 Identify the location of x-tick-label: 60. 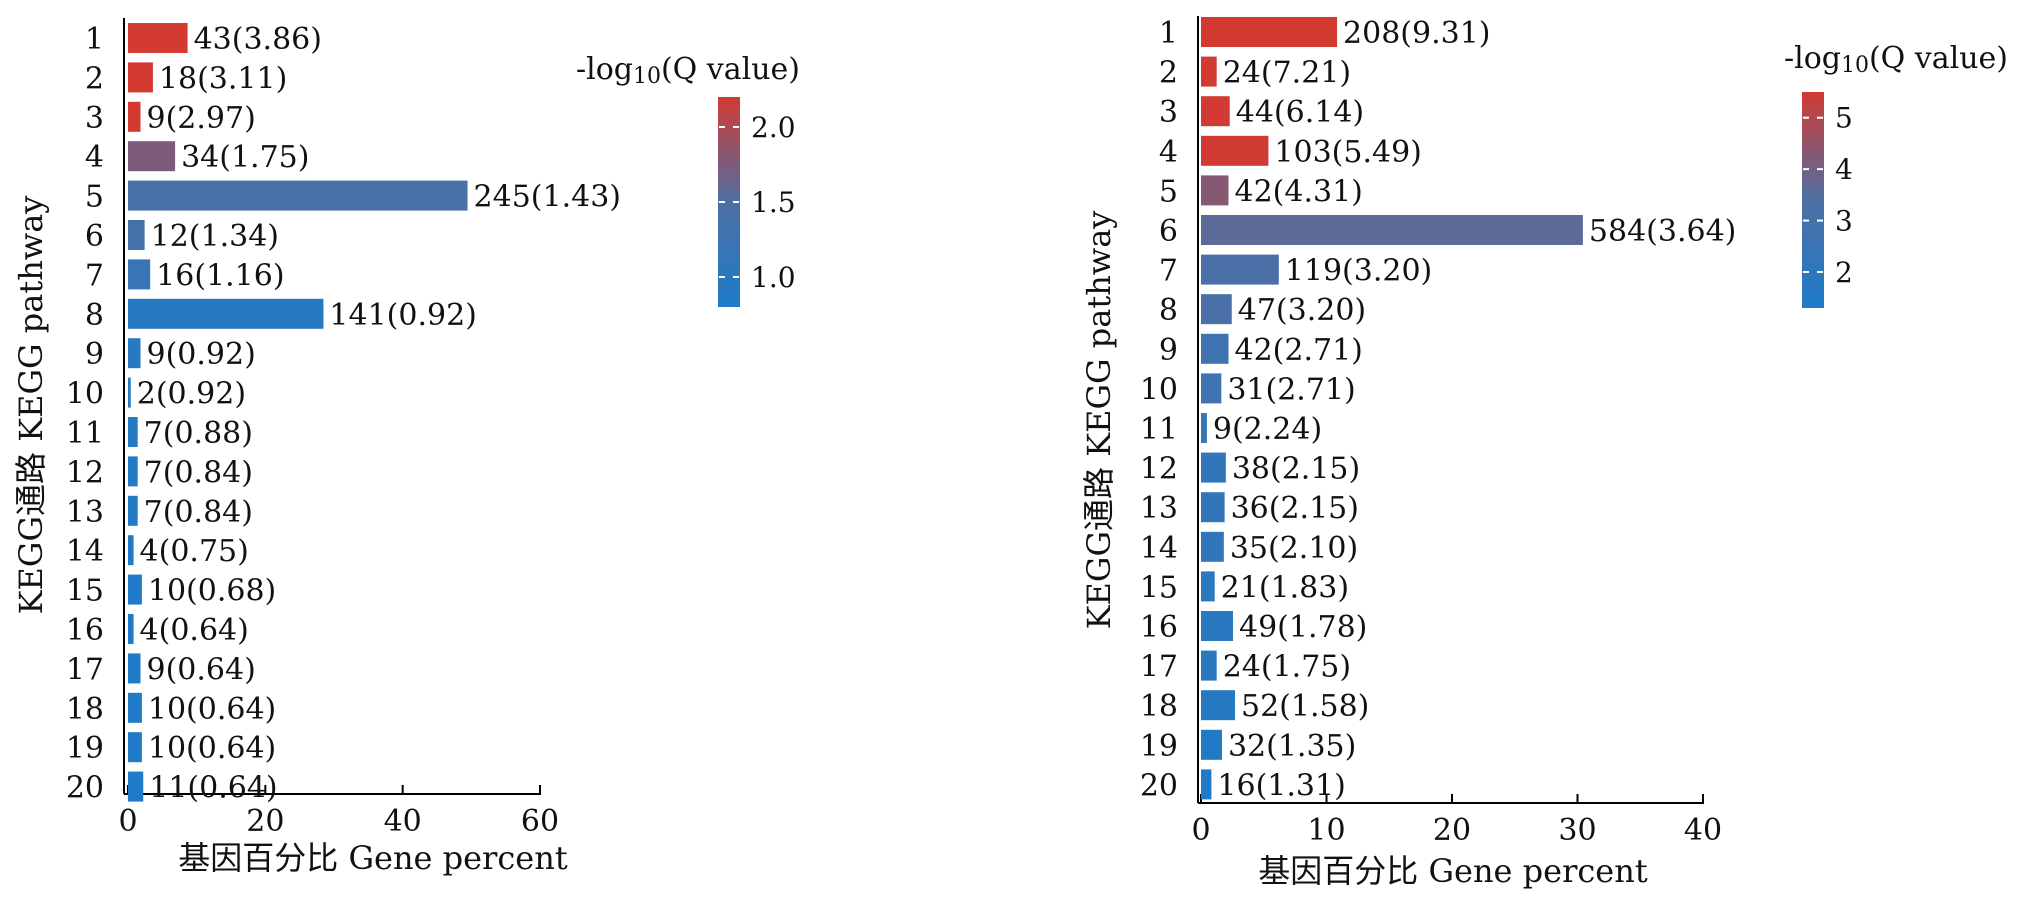
(540, 821).